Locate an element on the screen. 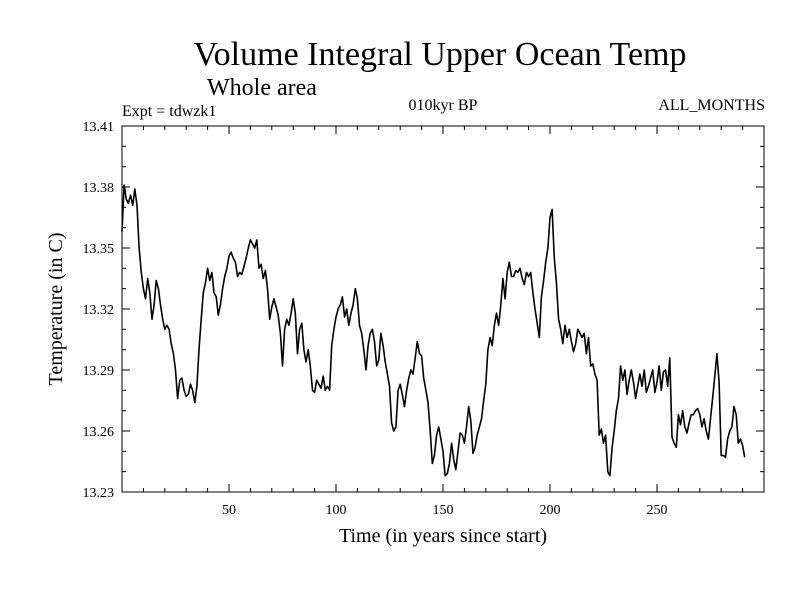 The width and height of the screenshot is (800, 600). y-tick-label: 13.41 is located at coordinates (99, 127).